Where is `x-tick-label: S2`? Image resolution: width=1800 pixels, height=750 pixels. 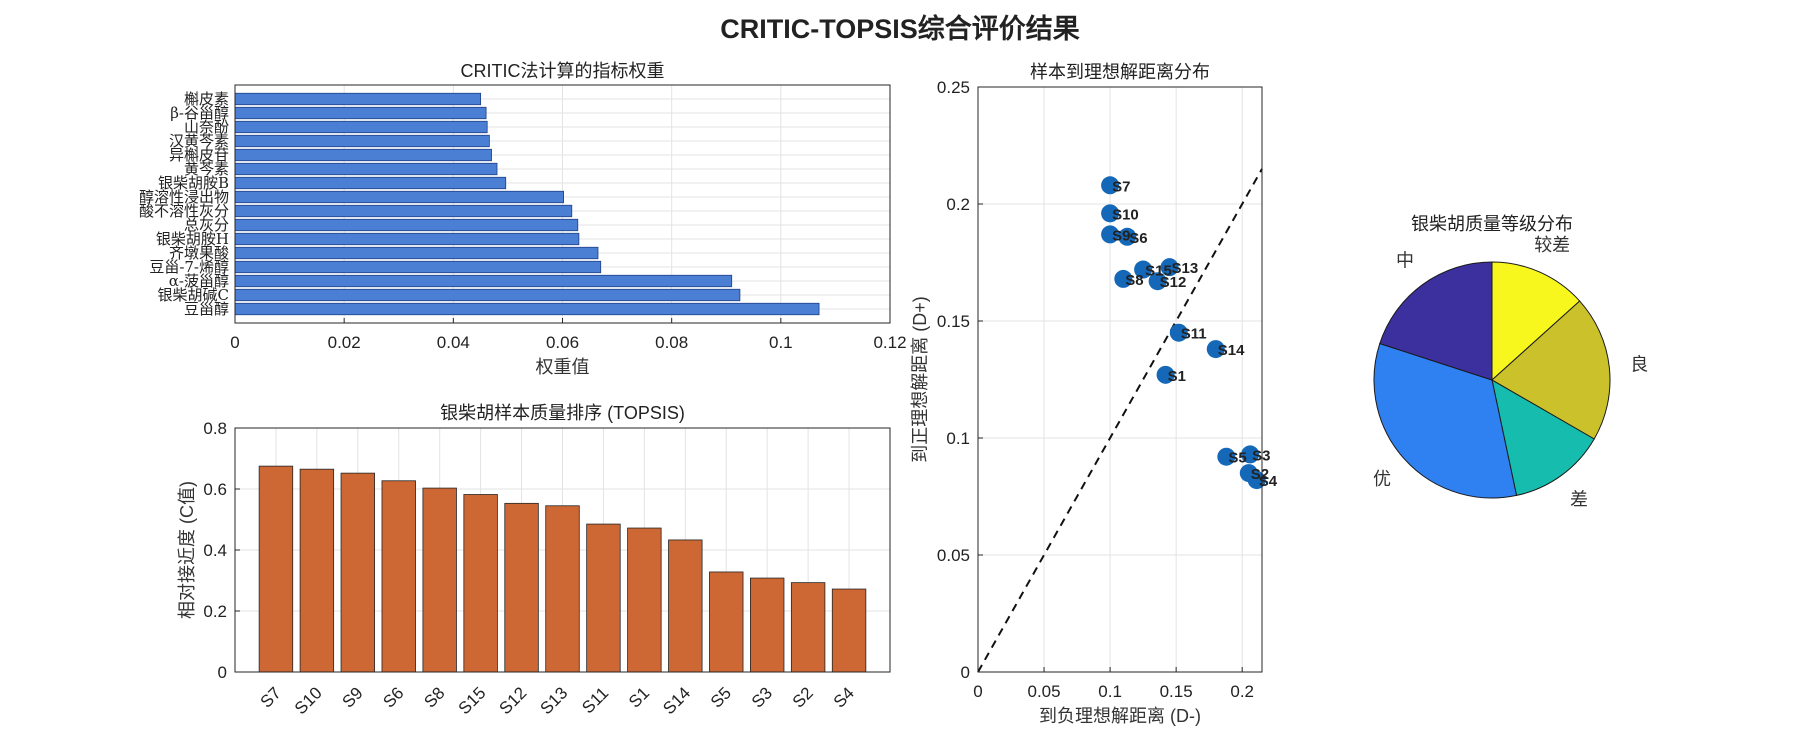
x-tick-label: S2 is located at coordinates (803, 697).